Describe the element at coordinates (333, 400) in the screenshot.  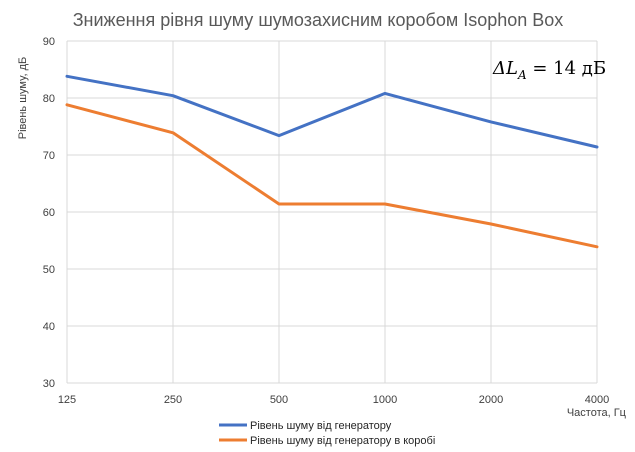
I see `x-tick-labels: 125 250 500 1000 2000 4000` at that location.